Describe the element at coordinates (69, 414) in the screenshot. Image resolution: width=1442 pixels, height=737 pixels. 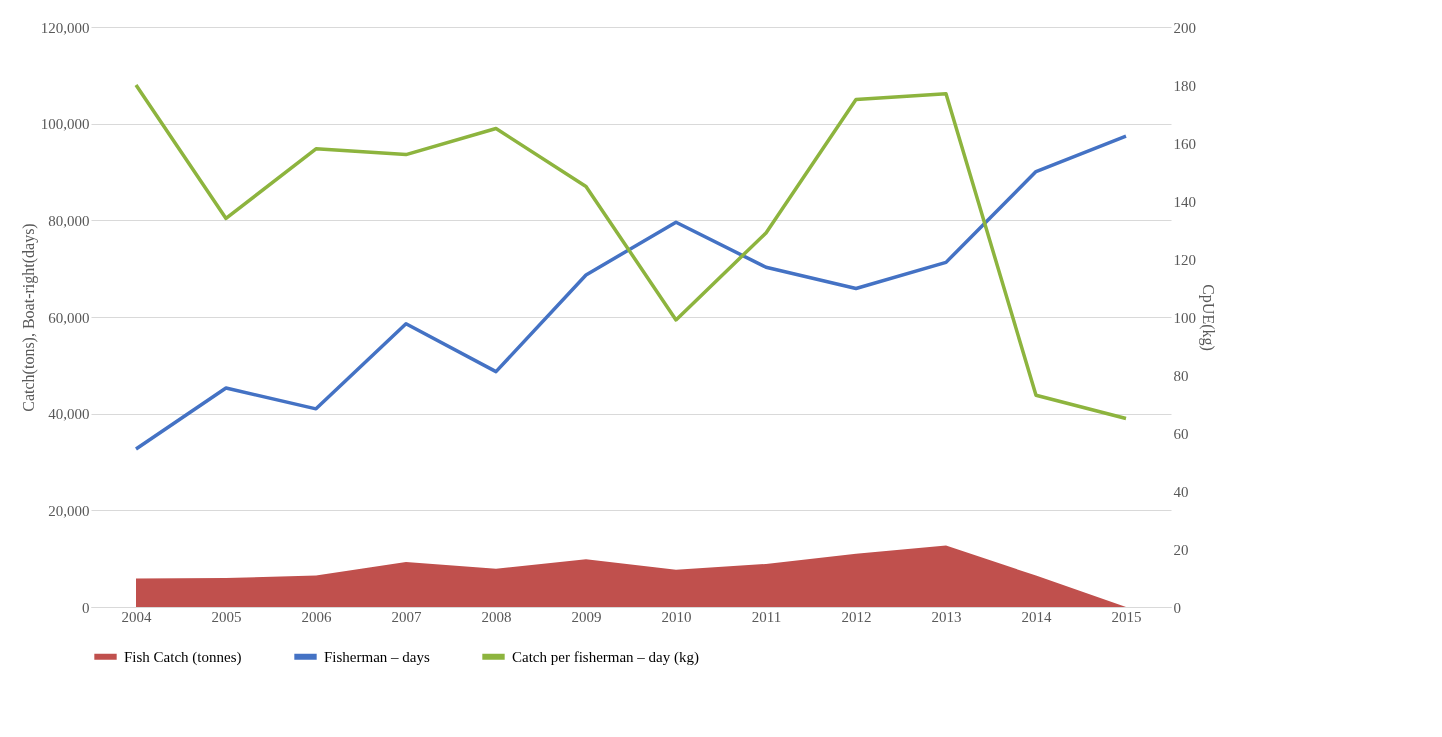
I see `y-tick-label: 40,000` at that location.